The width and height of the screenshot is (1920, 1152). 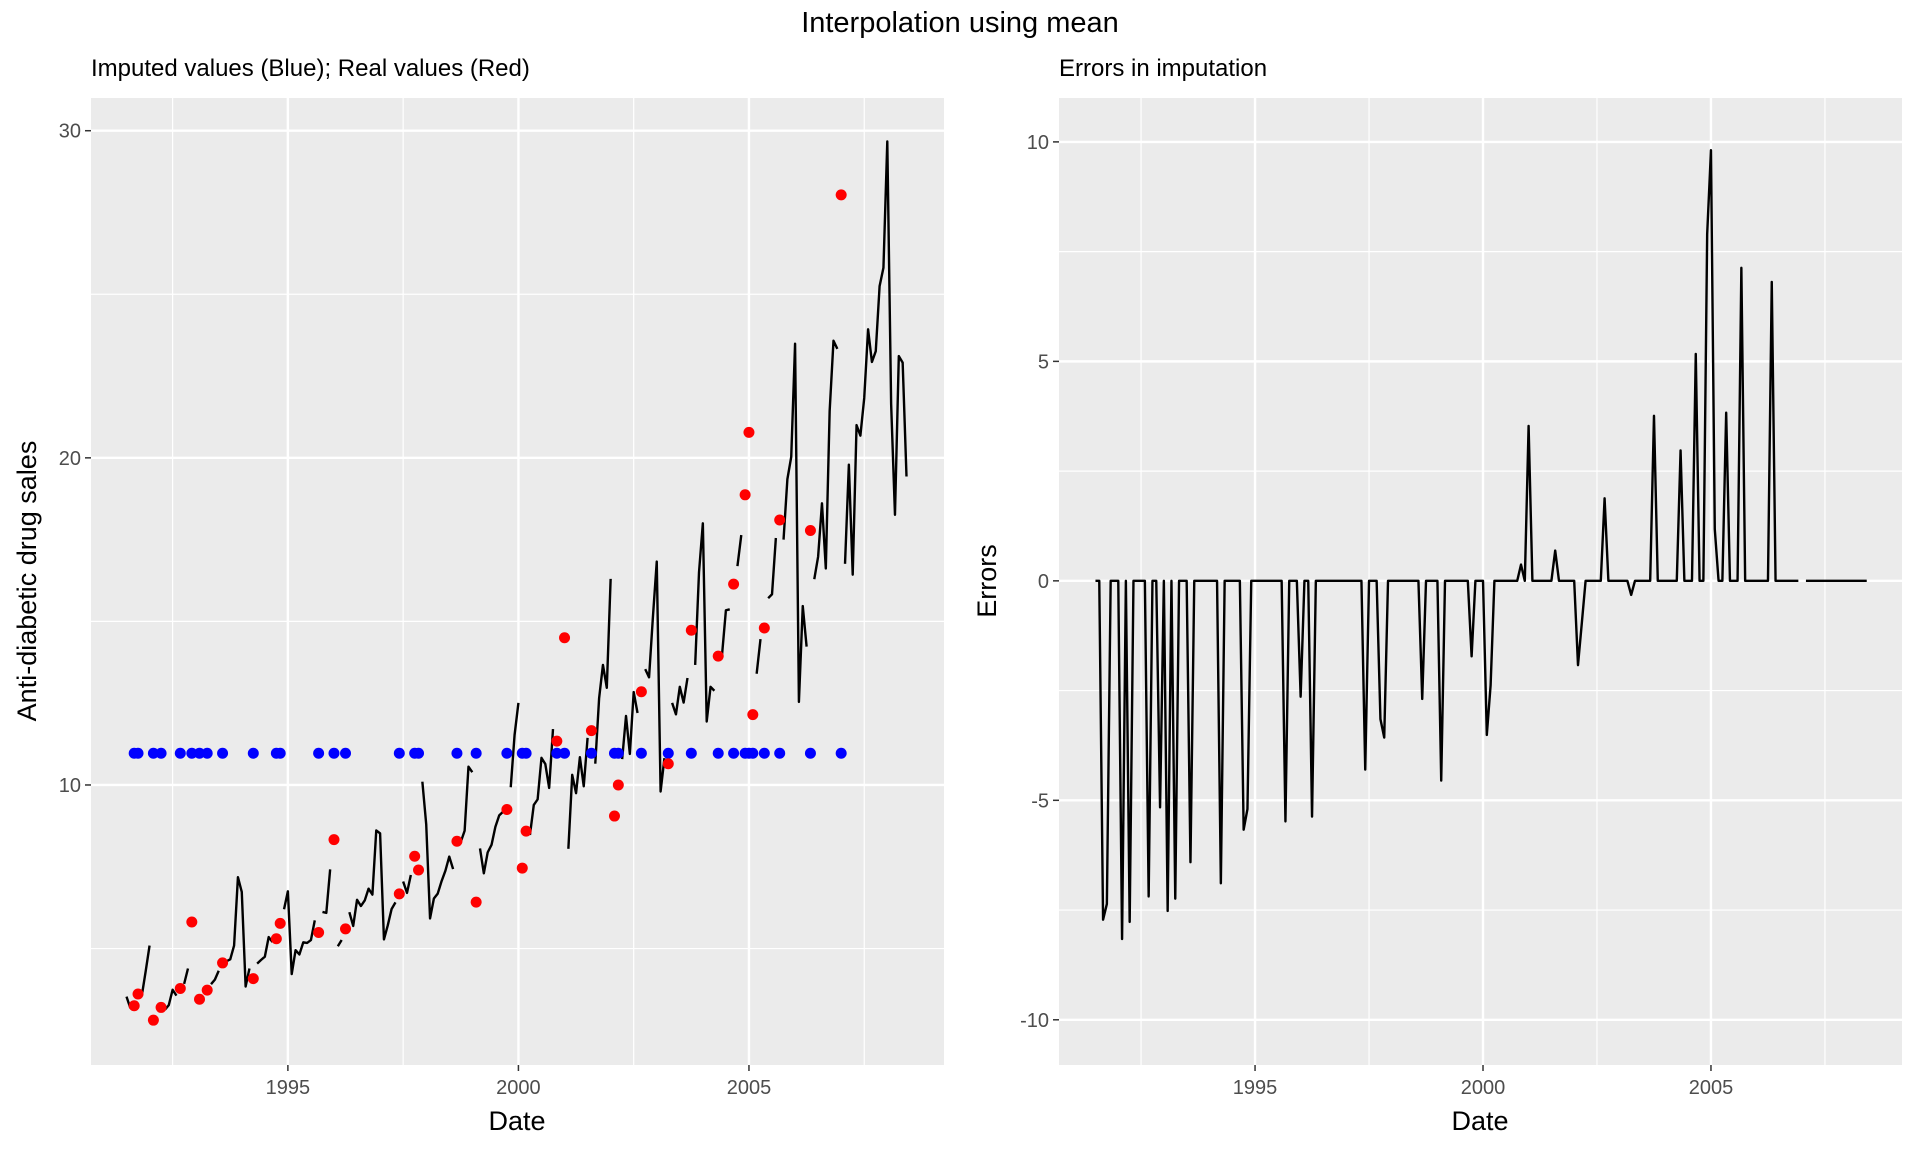 I want to click on right-x-tick-label: 2000, so click(x=1483, y=1088).